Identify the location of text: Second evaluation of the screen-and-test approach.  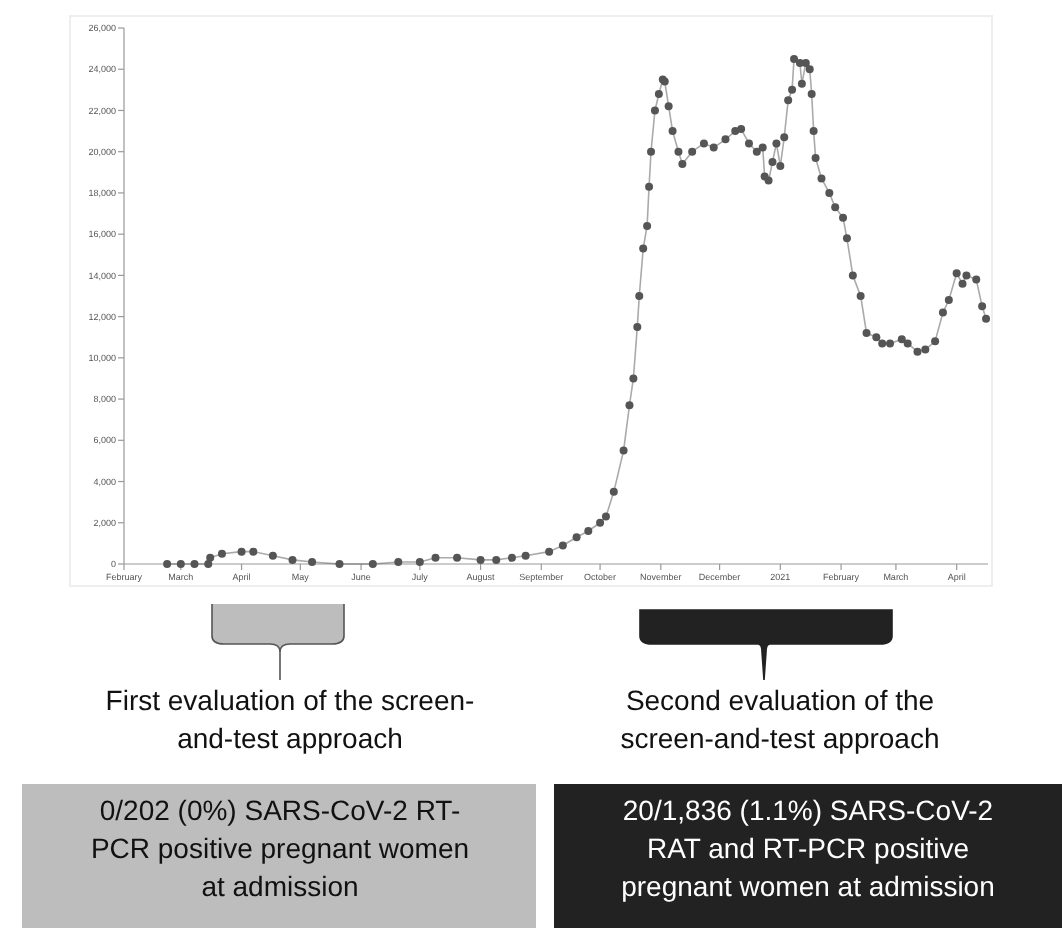
(780, 719).